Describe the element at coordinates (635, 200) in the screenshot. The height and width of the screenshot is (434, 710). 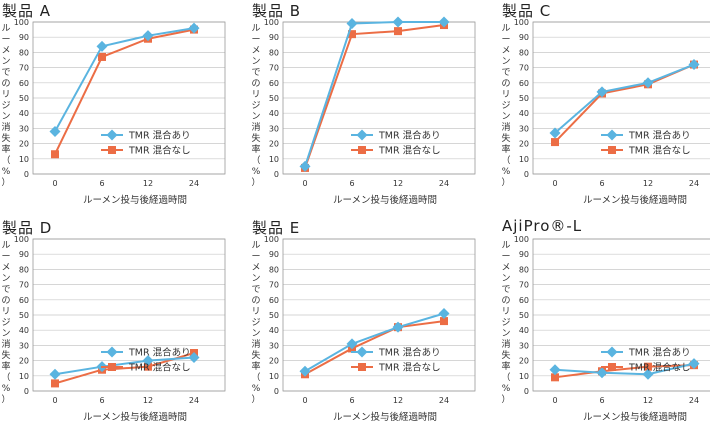
I see `x-axis-label: ルーメン投与後経過時間` at that location.